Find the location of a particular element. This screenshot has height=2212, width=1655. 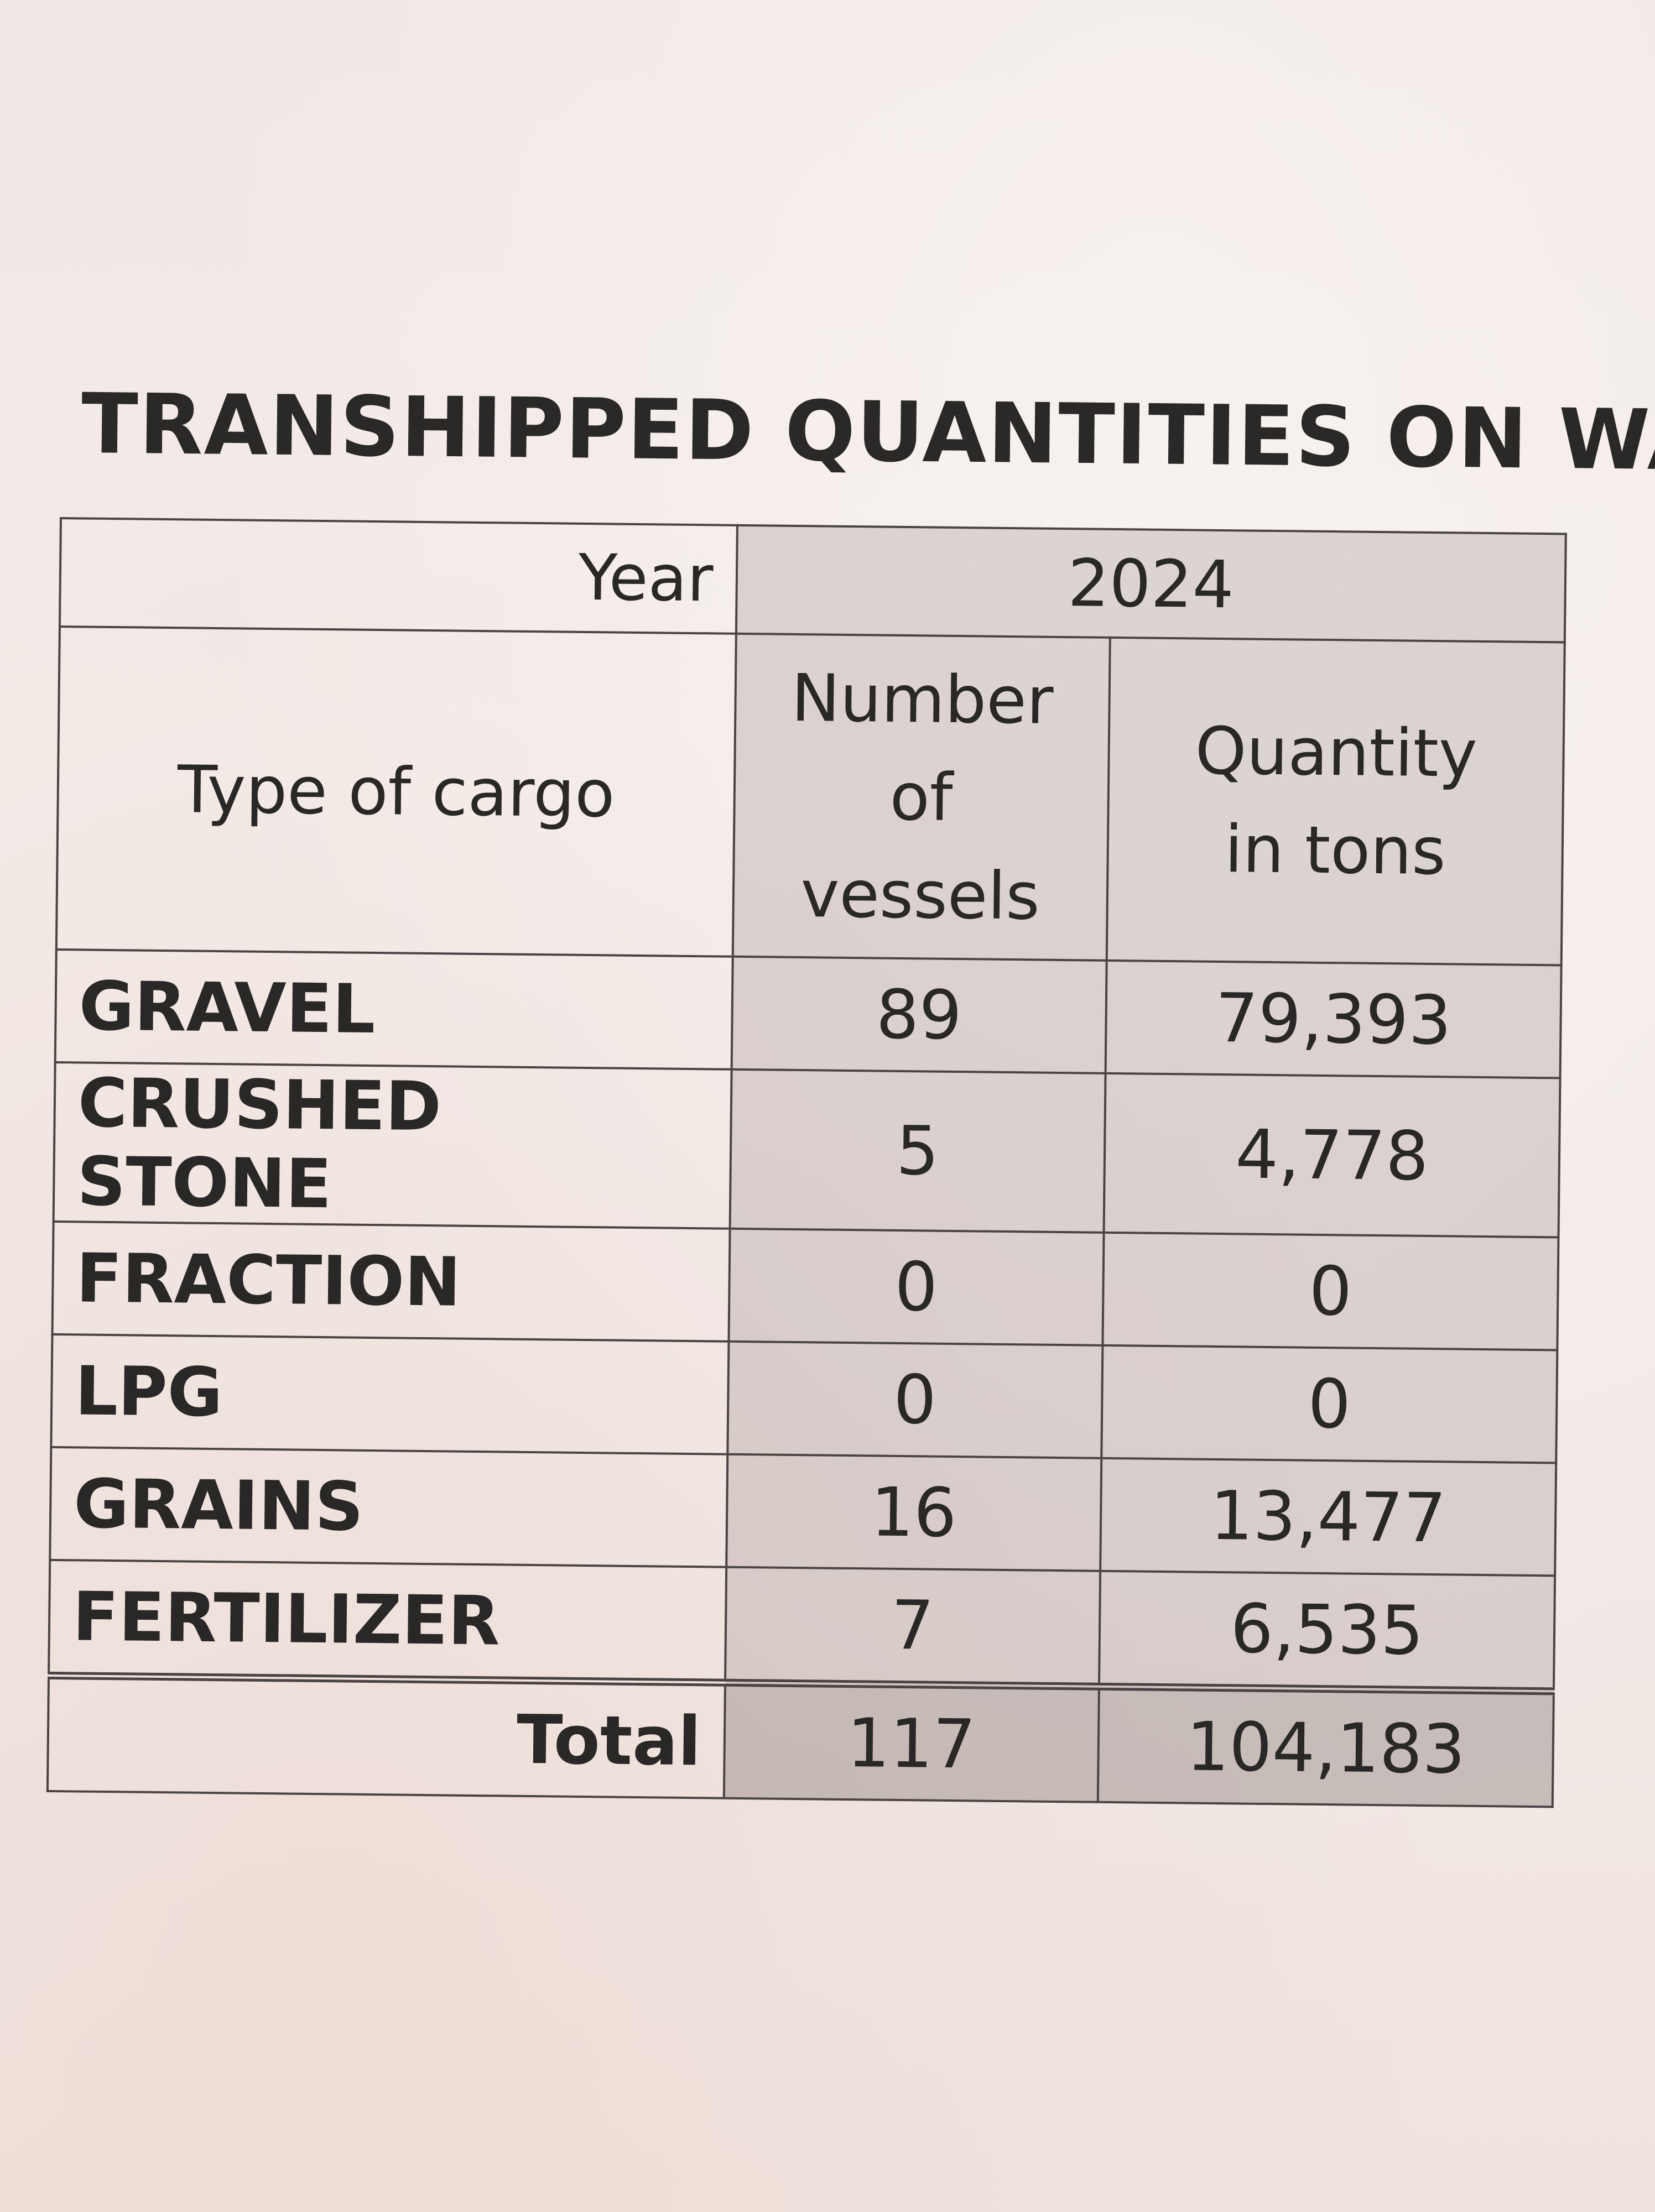

quantity-cell: 4,778 is located at coordinates (1332, 1155).